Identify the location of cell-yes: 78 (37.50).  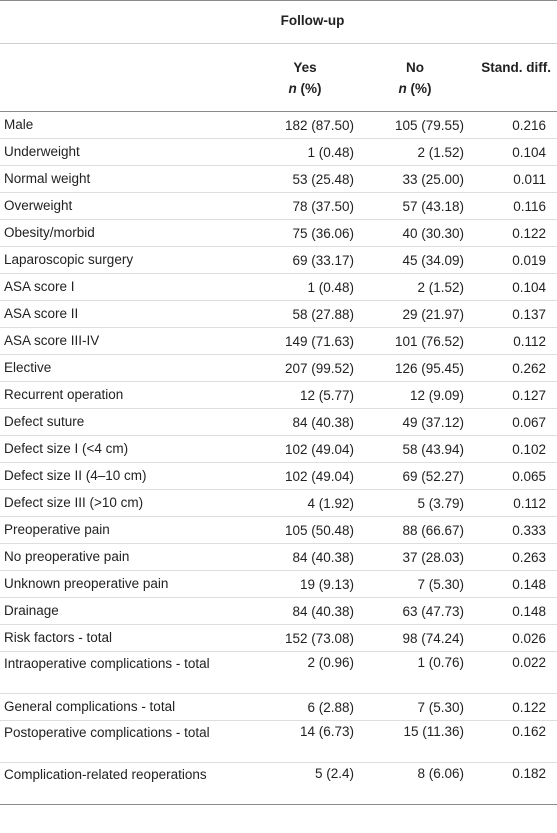
(305, 206).